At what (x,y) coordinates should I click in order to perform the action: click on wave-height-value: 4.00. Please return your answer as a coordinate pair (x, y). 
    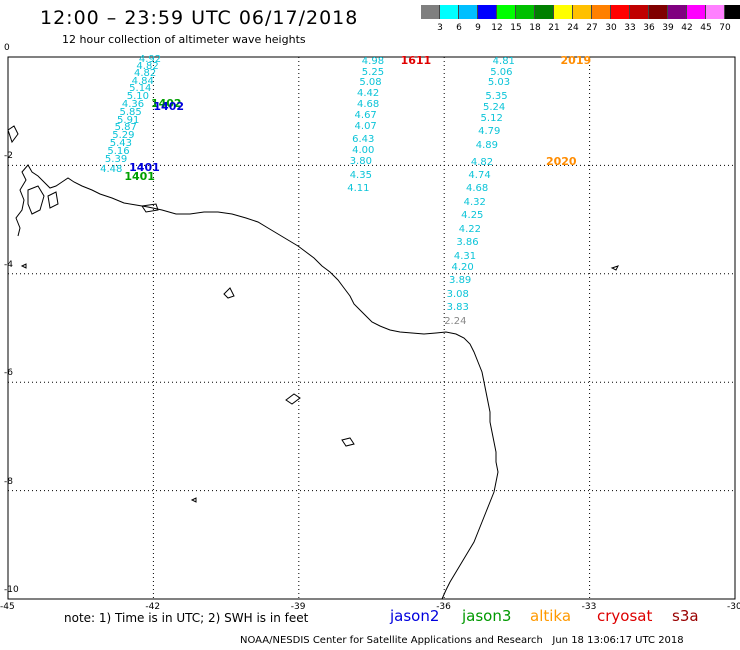
    Looking at the image, I should click on (363, 151).